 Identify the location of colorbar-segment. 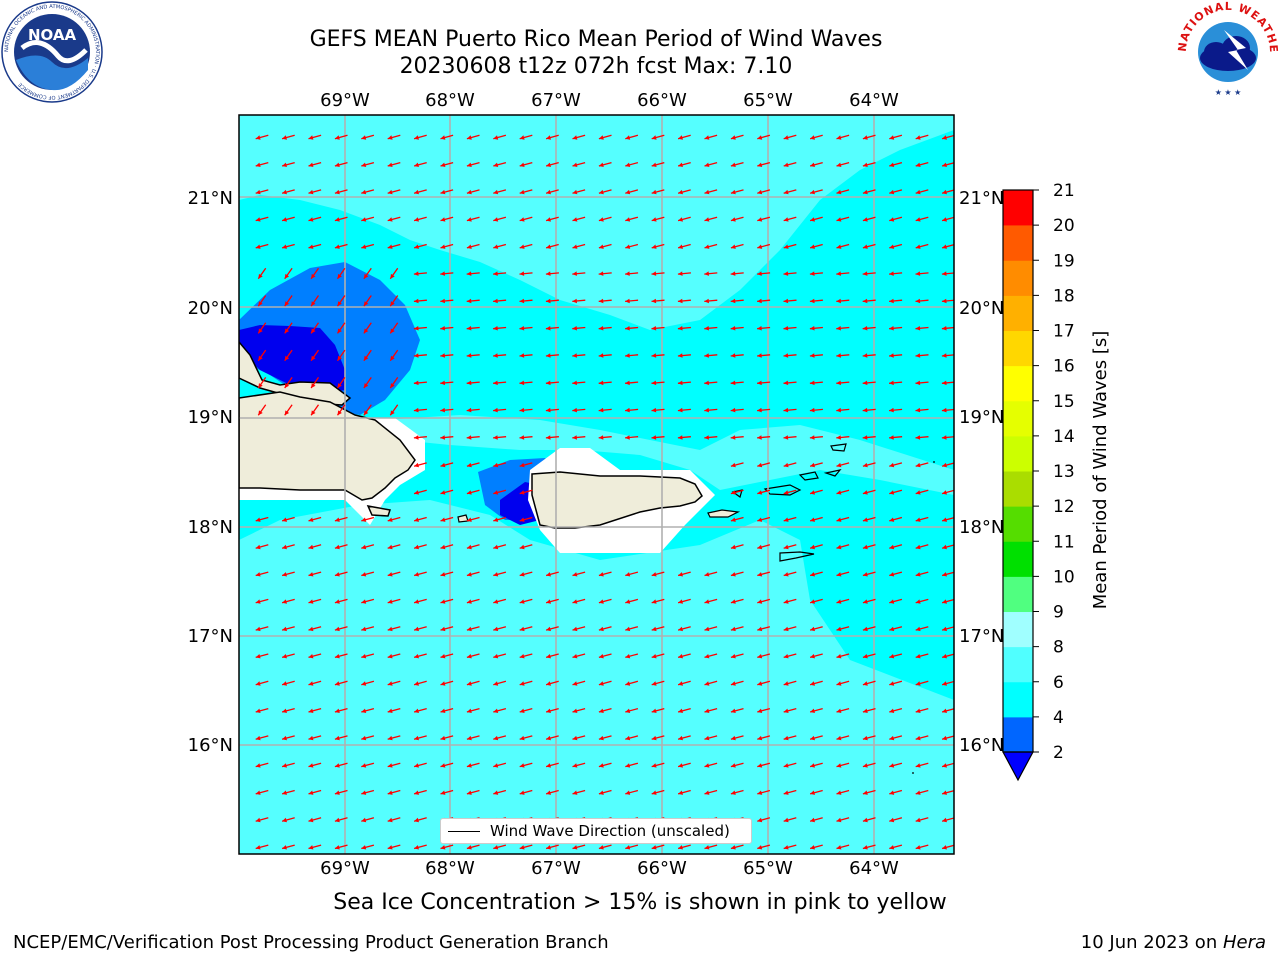
(1018, 418).